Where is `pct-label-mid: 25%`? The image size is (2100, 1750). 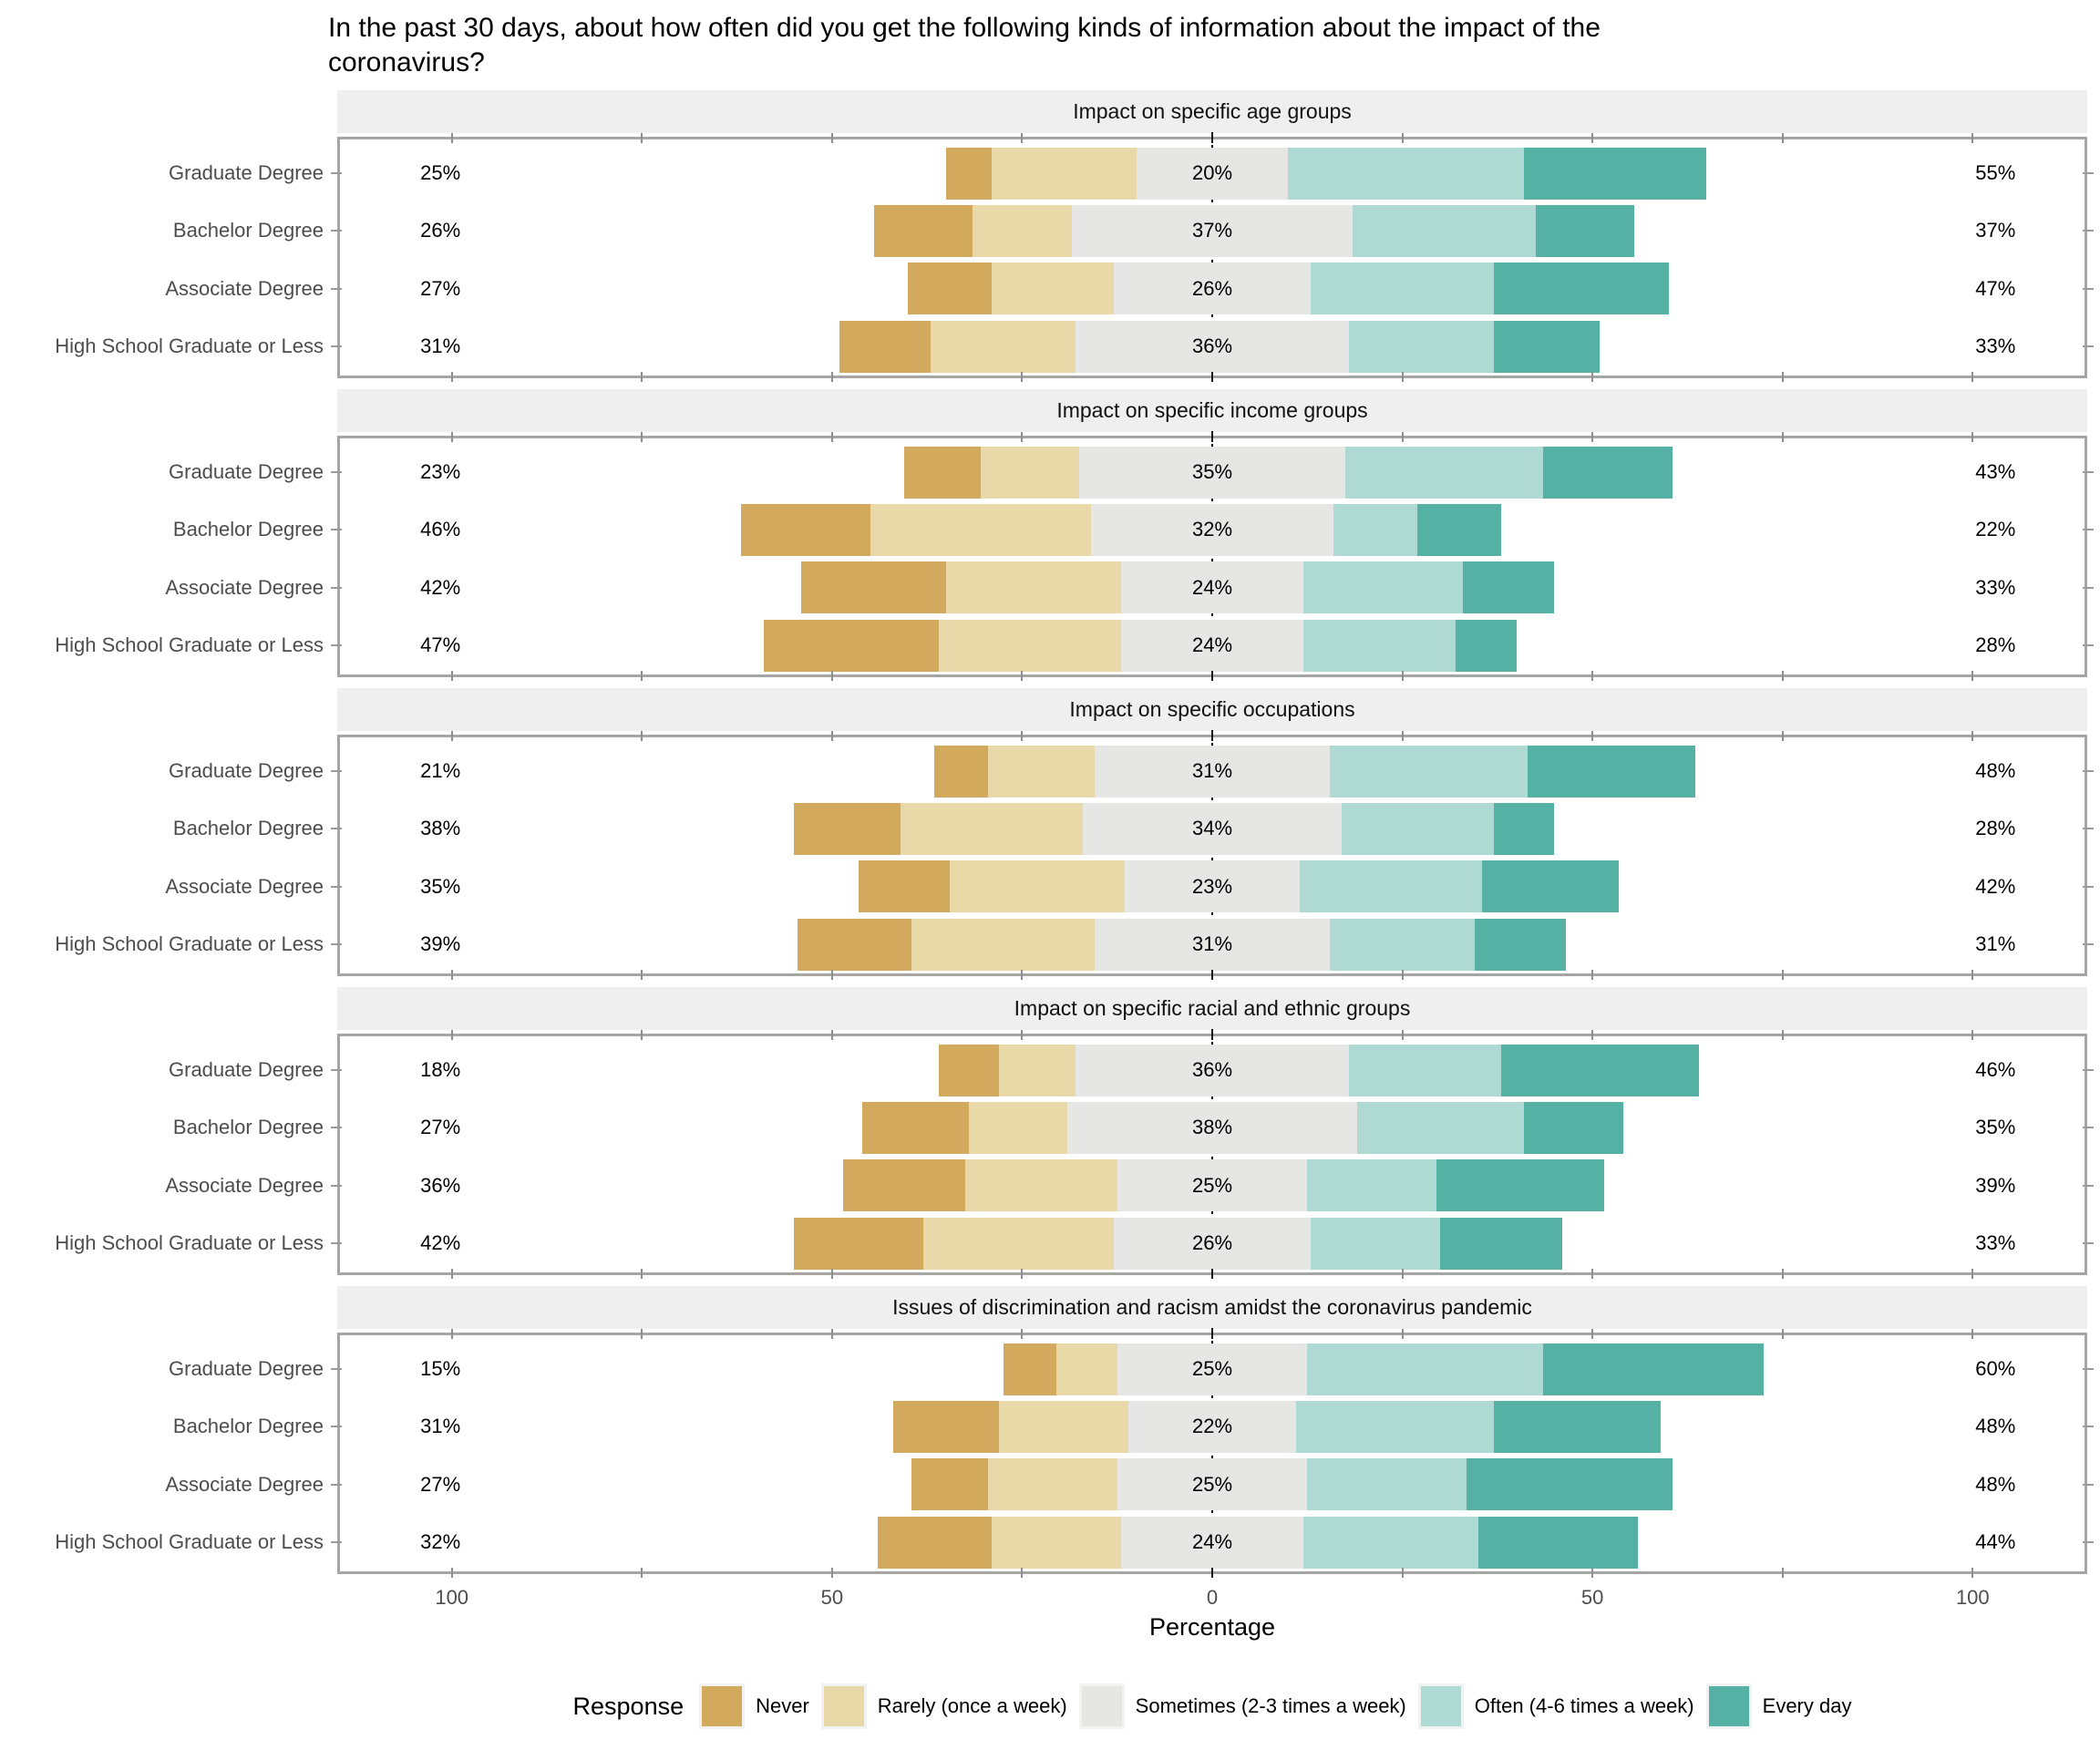
pct-label-mid: 25% is located at coordinates (1212, 1185).